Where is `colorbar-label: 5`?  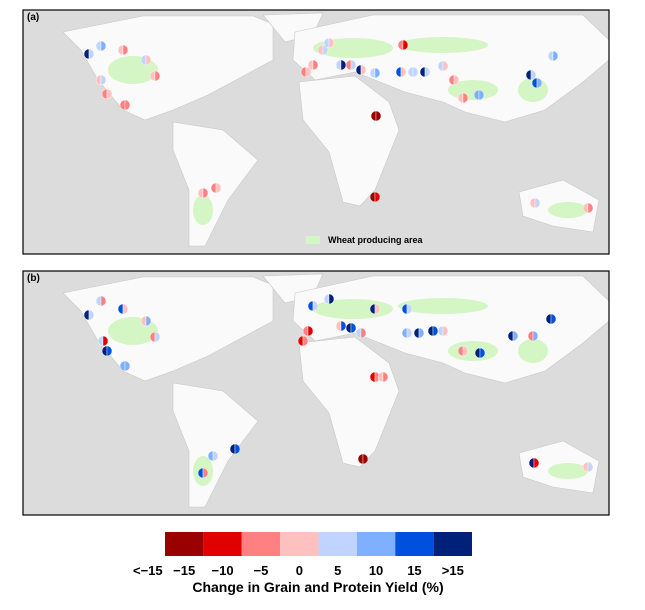 colorbar-label: 5 is located at coordinates (337, 570).